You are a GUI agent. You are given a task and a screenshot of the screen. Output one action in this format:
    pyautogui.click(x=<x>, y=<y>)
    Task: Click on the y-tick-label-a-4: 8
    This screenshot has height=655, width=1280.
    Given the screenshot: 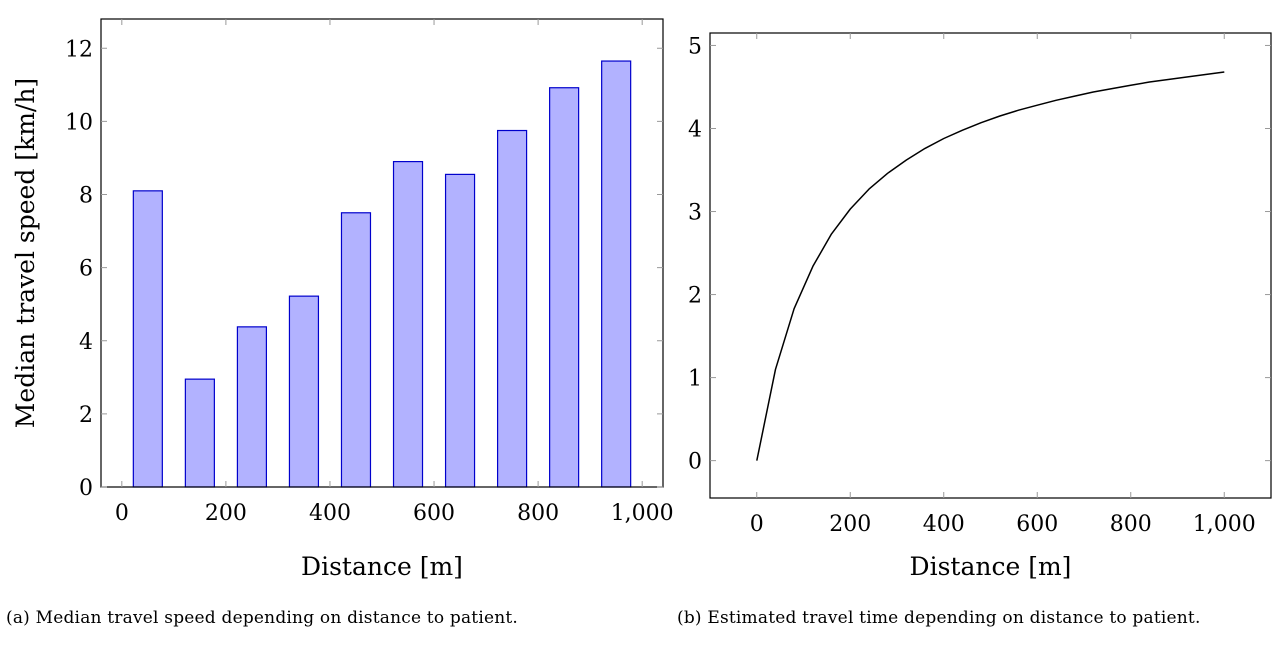 What is the action you would take?
    pyautogui.click(x=86, y=196)
    